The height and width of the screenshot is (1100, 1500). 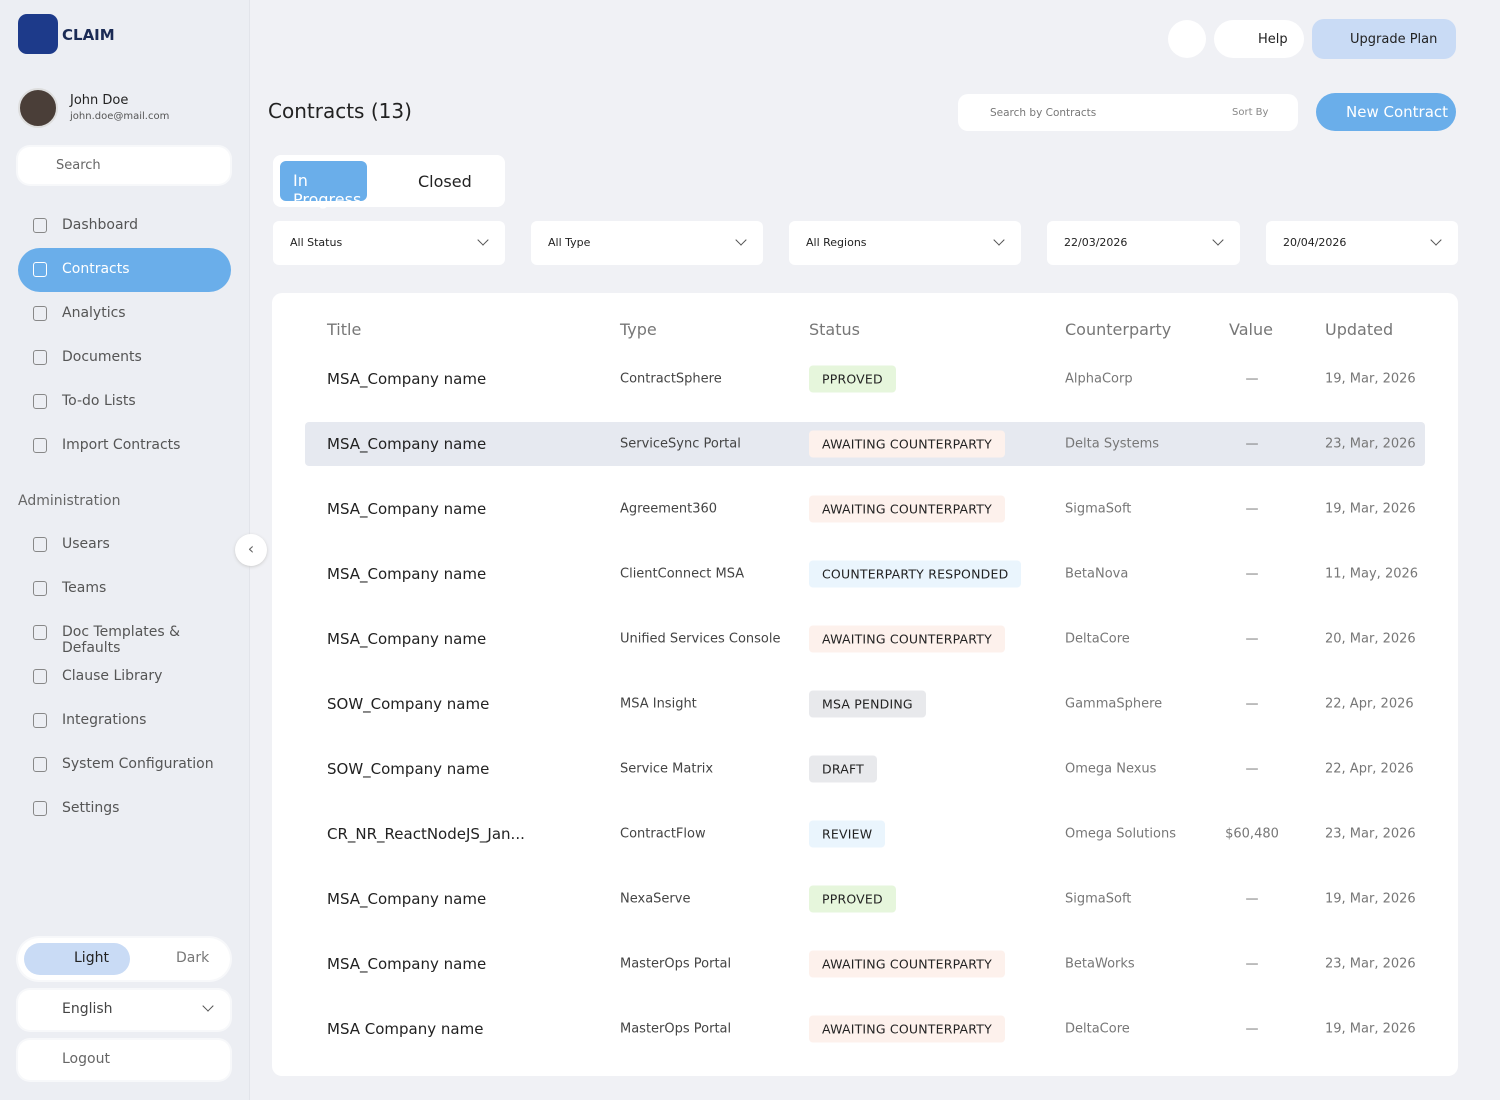 What do you see at coordinates (124, 402) in the screenshot?
I see `nav-item: To-do Lists` at bounding box center [124, 402].